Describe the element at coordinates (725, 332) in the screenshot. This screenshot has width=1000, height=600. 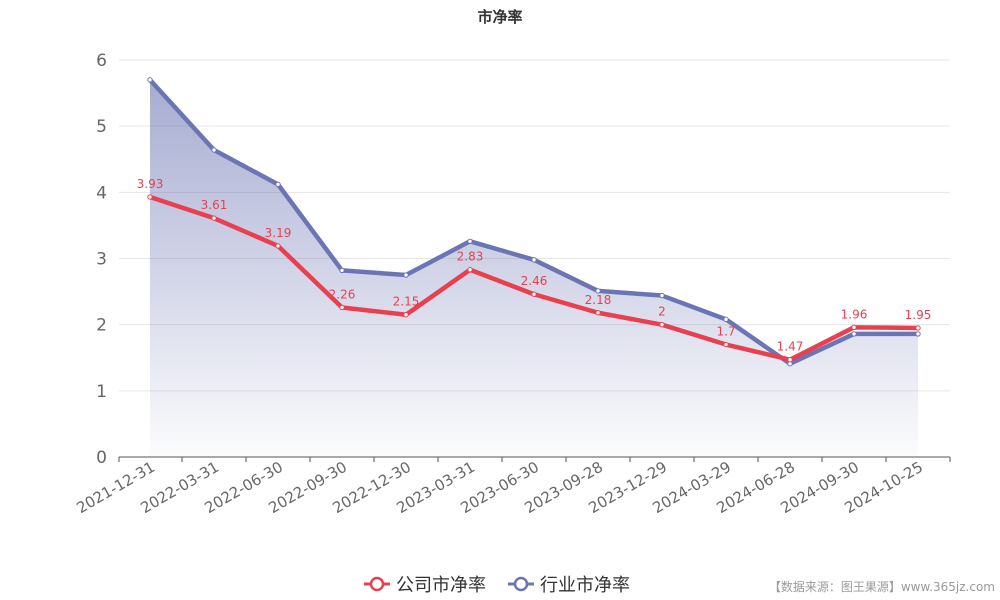
I see `data-label: 1.7` at that location.